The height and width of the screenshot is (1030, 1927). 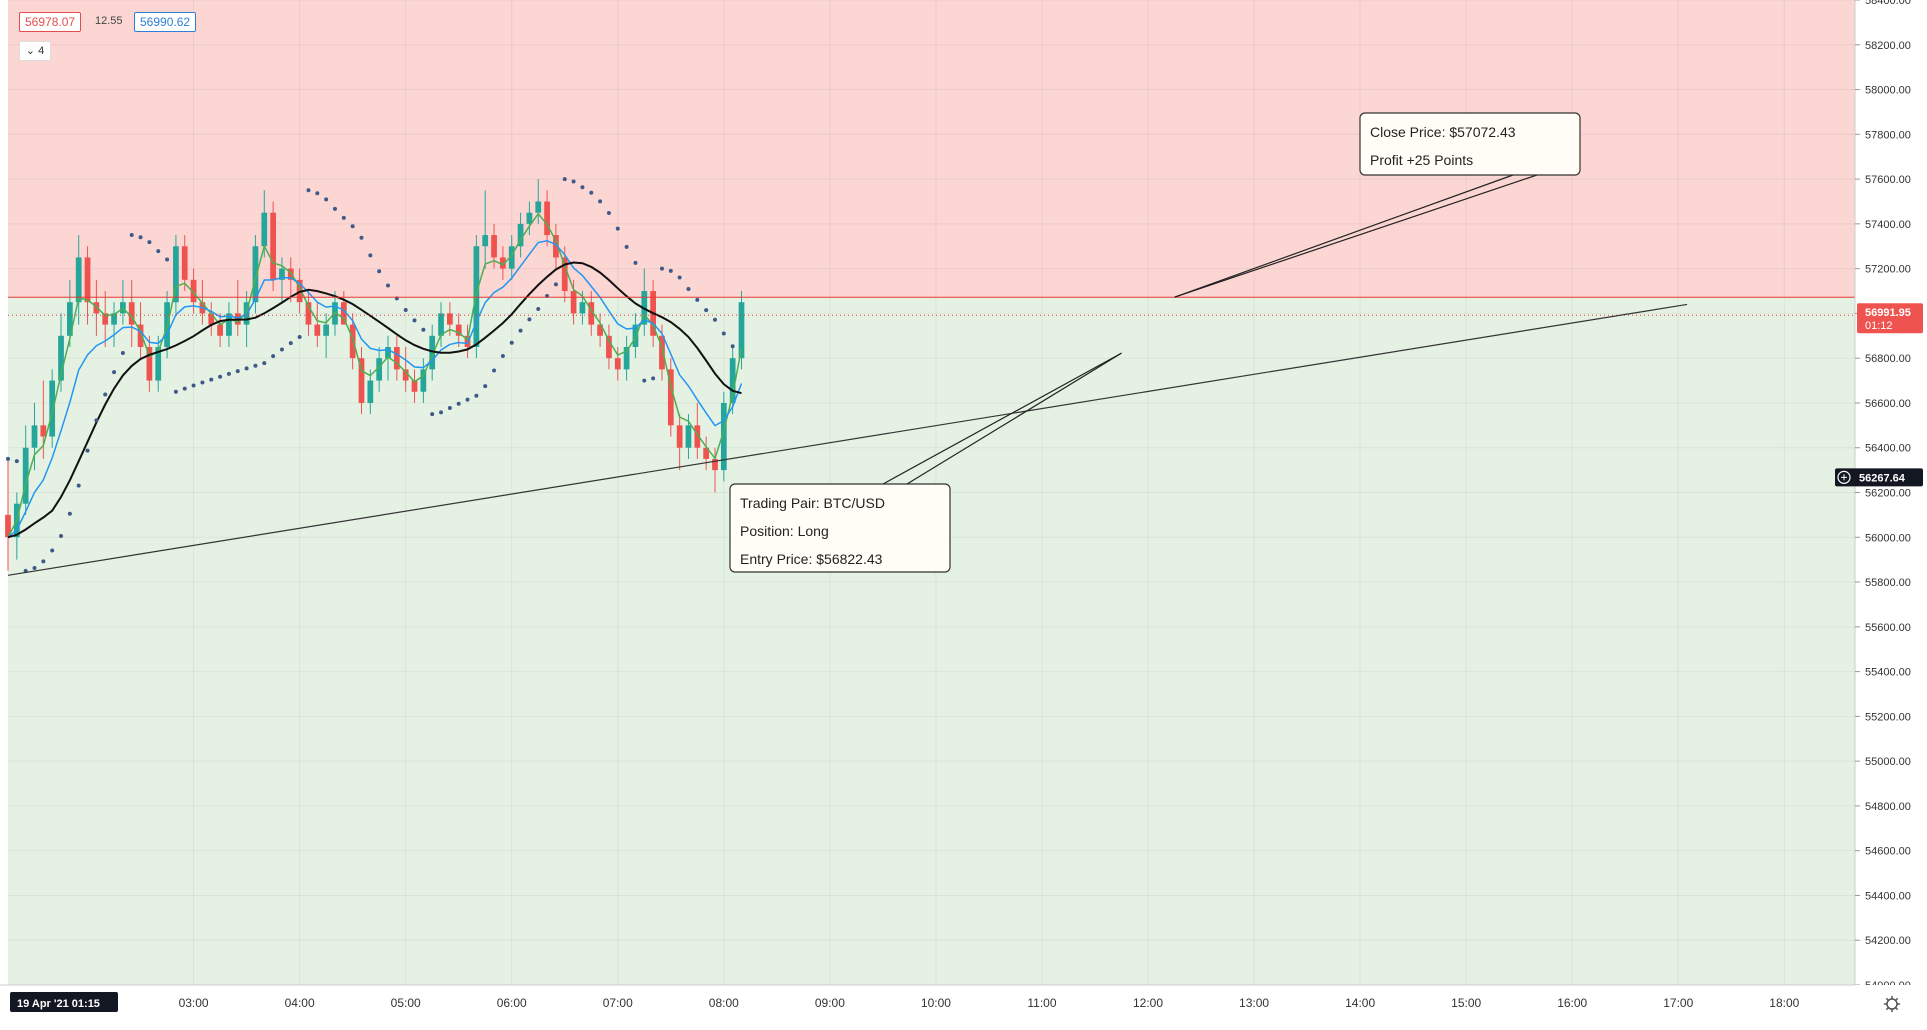 What do you see at coordinates (64, 1002) in the screenshot?
I see `time-start-badge` at bounding box center [64, 1002].